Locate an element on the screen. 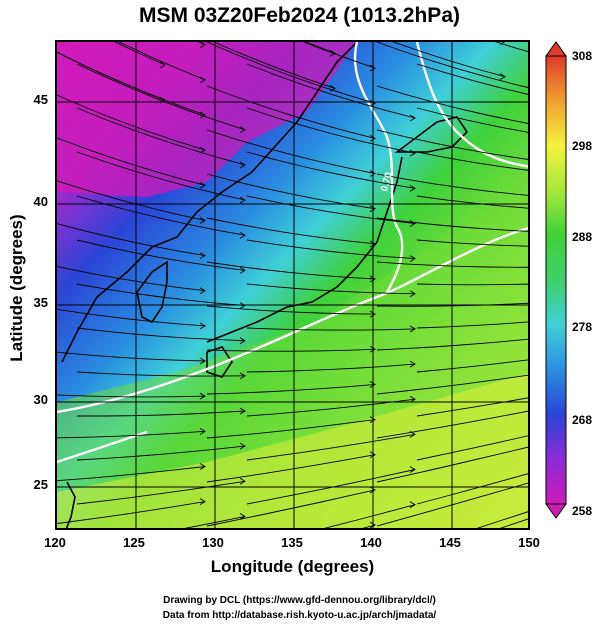 The image size is (599, 625). x-tick-145: 145 is located at coordinates (450, 542).